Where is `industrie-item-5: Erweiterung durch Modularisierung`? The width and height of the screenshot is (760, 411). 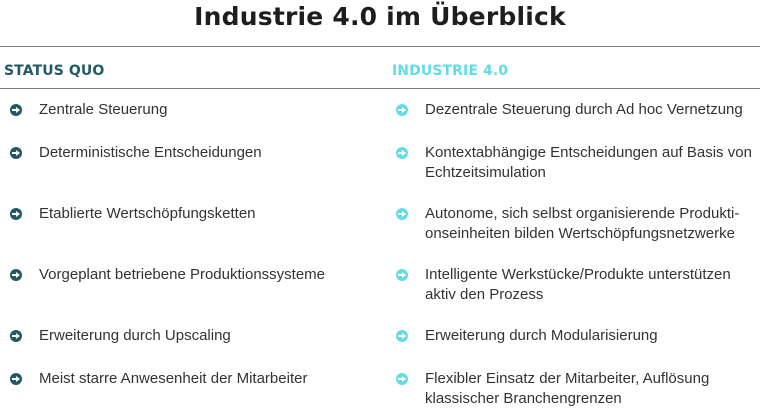 industrie-item-5: Erweiterung durch Modularisierung is located at coordinates (577, 336).